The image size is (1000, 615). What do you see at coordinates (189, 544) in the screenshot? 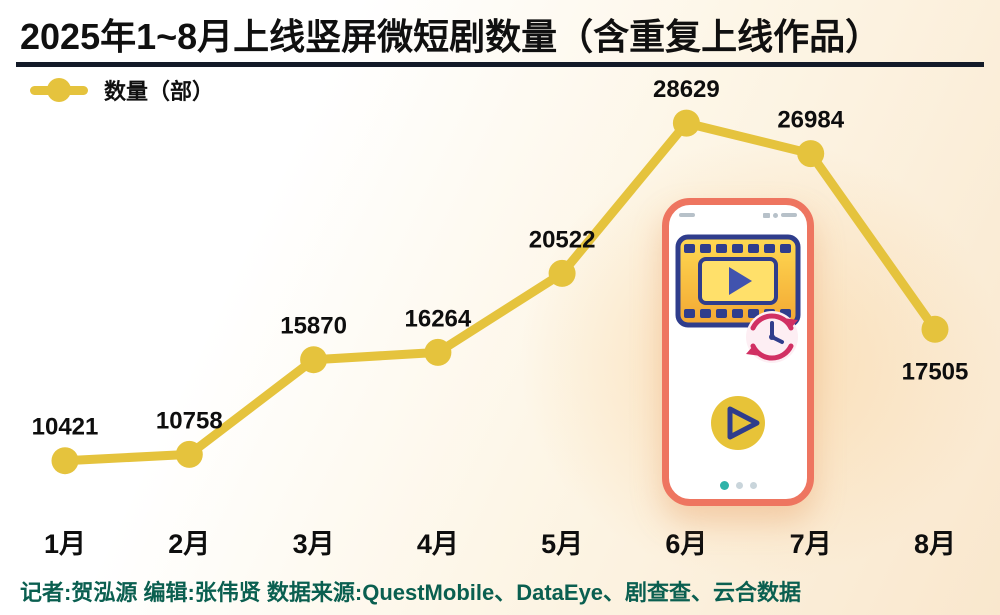
I see `x-axis-label: 2月` at bounding box center [189, 544].